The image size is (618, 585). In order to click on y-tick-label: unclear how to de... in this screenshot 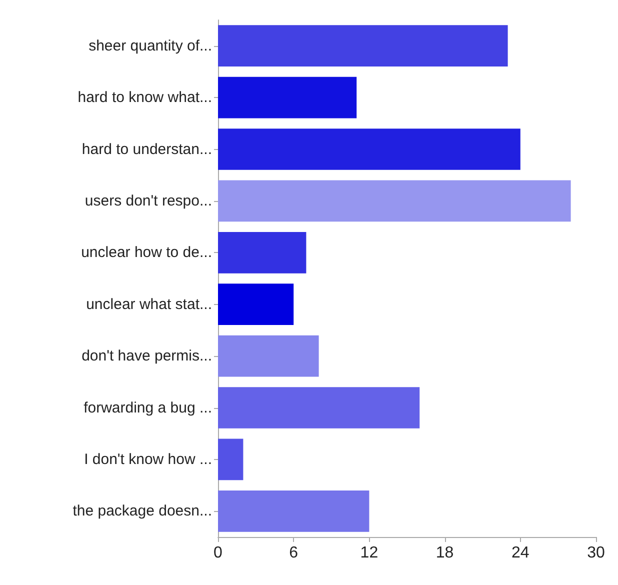, I will do `click(146, 253)`.